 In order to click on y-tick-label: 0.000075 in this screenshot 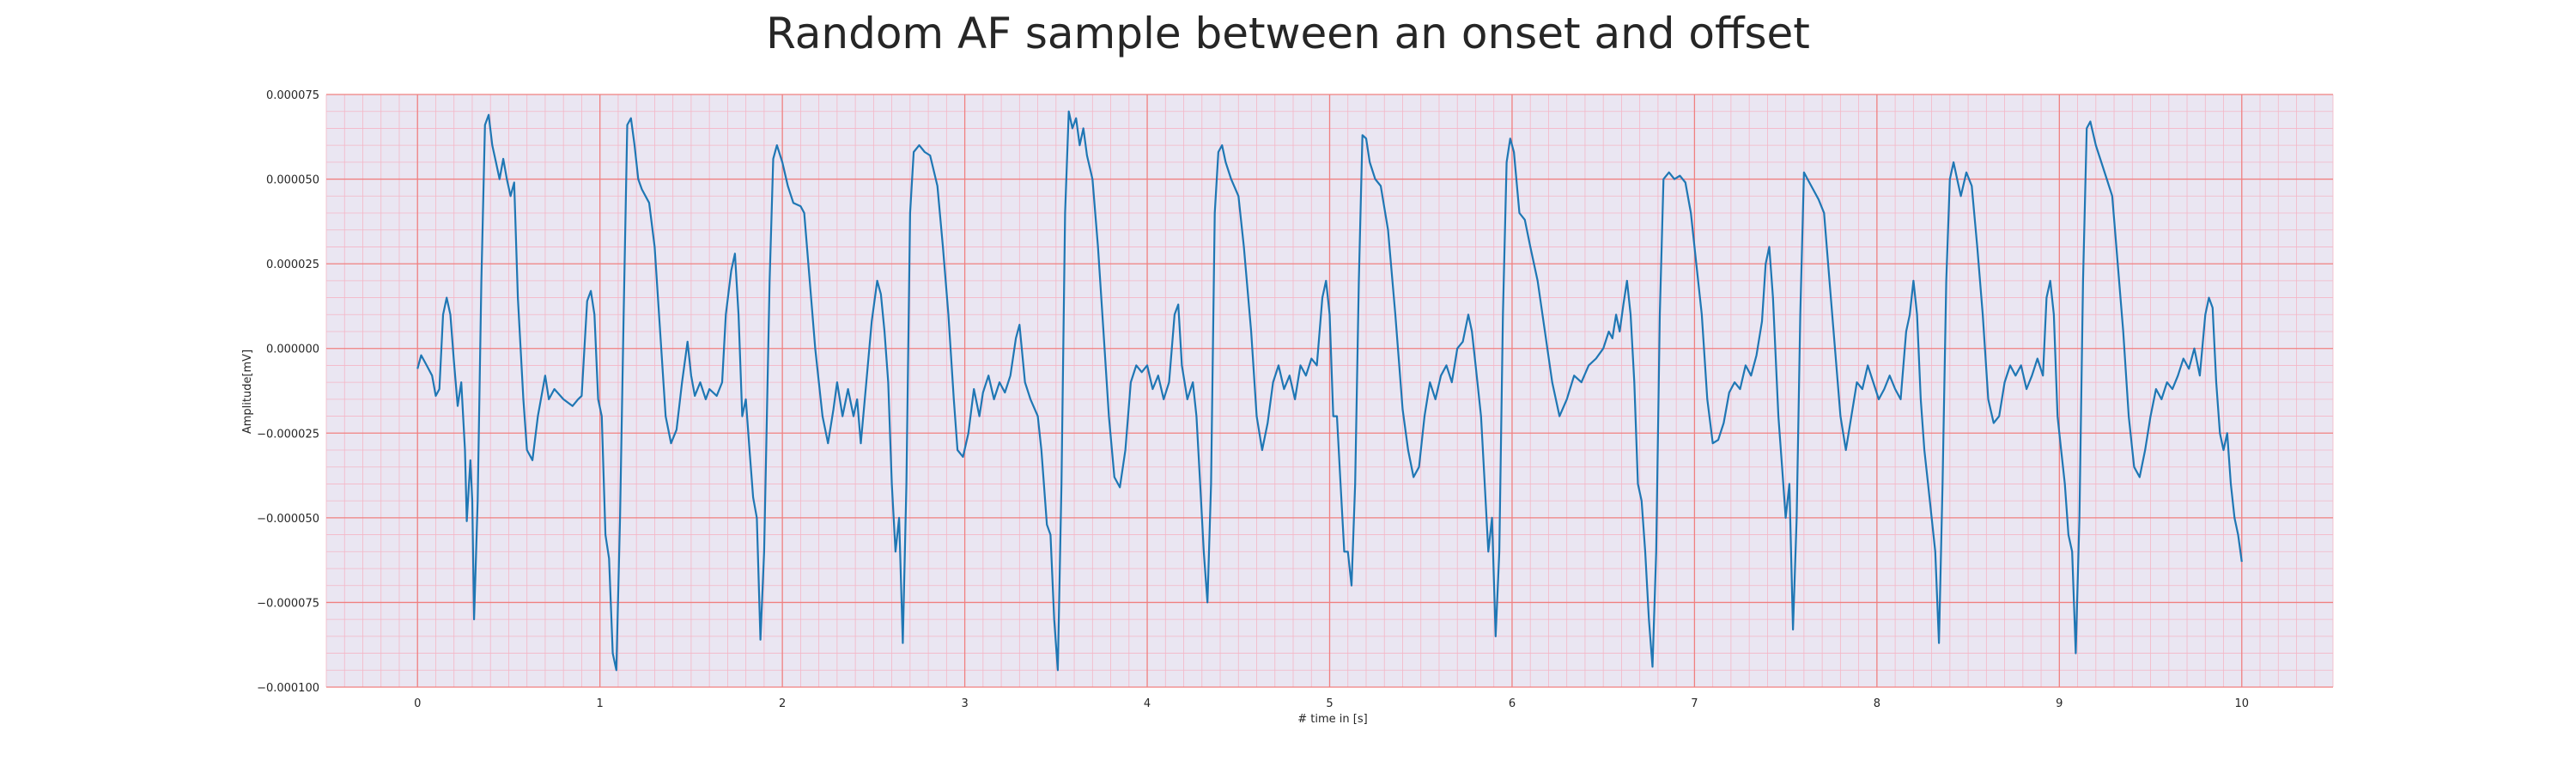, I will do `click(292, 95)`.